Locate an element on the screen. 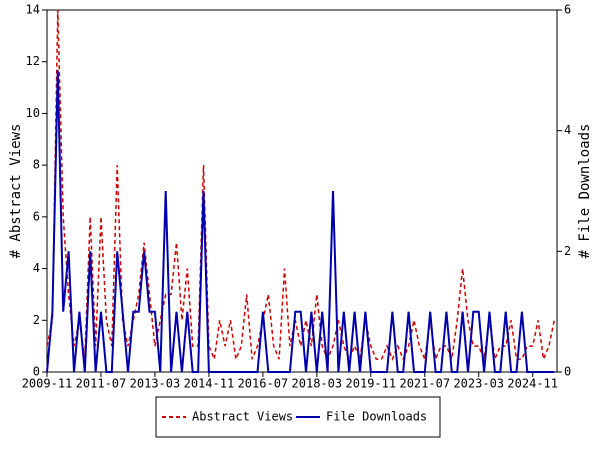 The image size is (600, 450). legend-label: Abstract Views is located at coordinates (242, 417).